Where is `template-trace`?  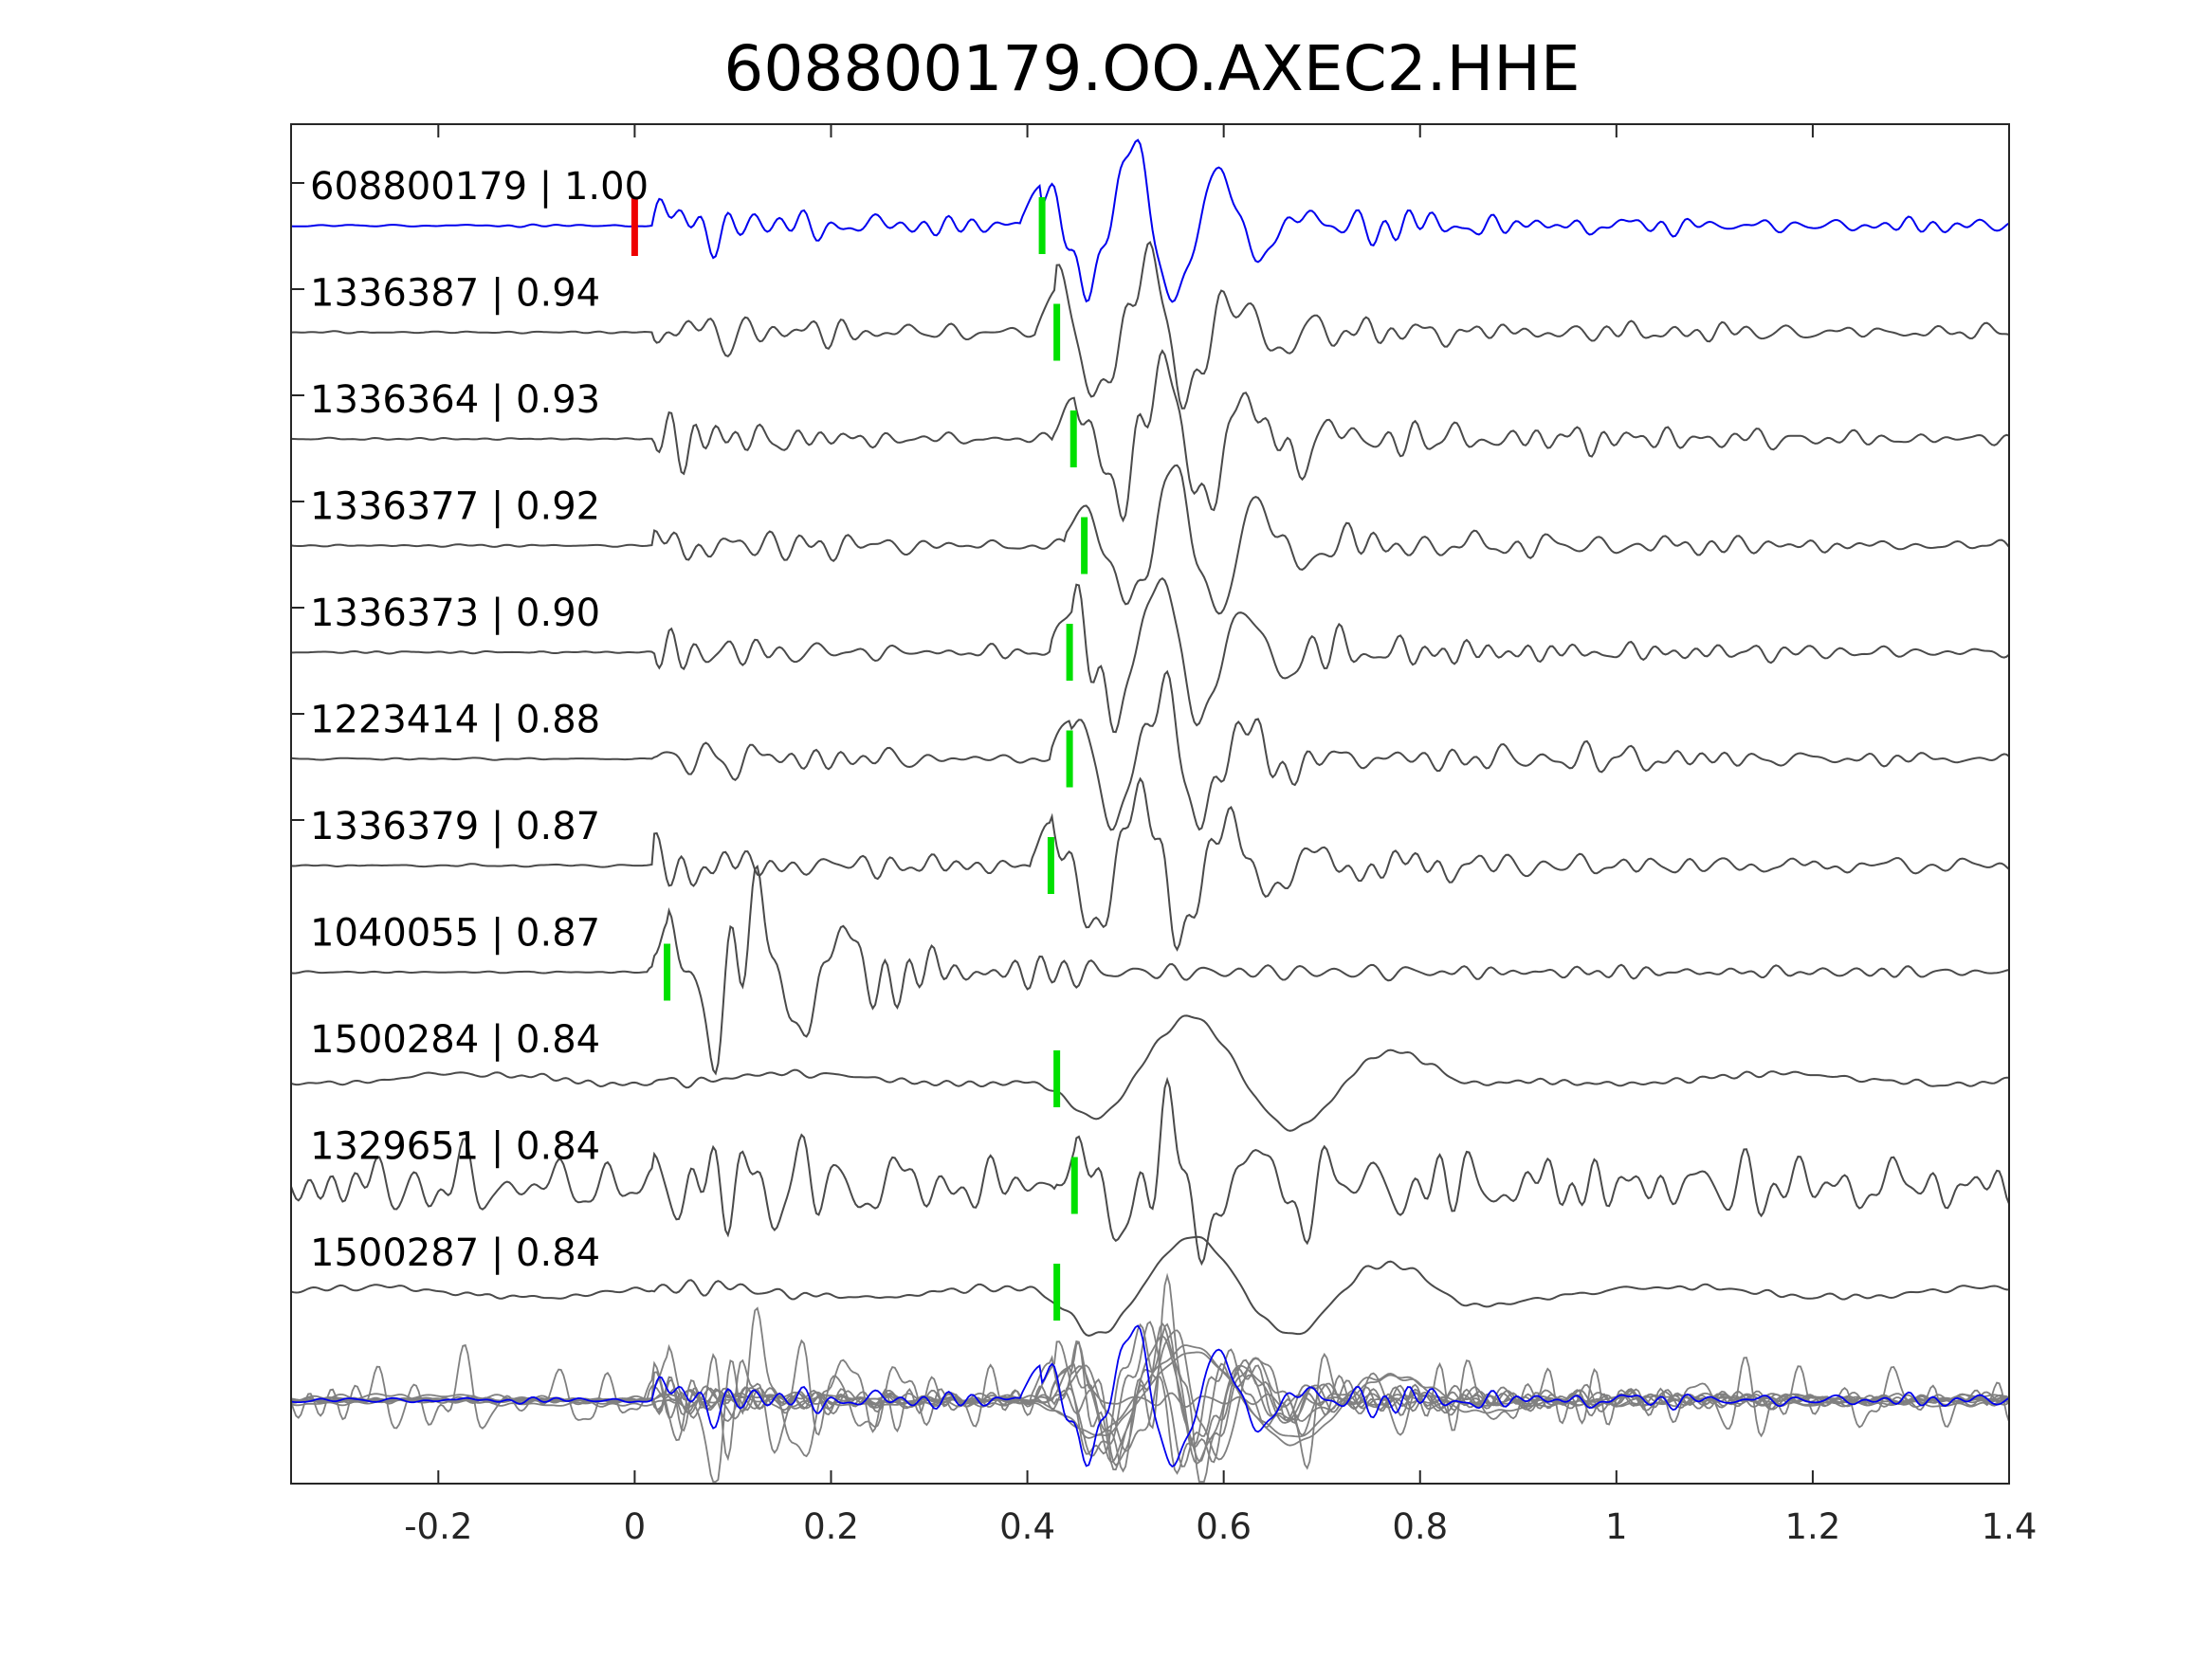 template-trace is located at coordinates (1150, 220).